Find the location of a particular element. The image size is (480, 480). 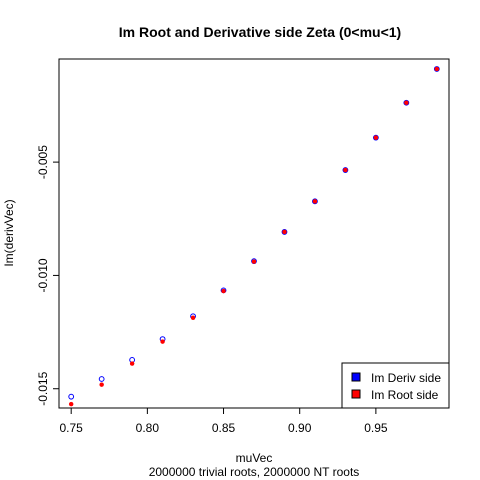

x-axis: 0.75 0.80 0.85 0.90 0.95 is located at coordinates (224, 421).